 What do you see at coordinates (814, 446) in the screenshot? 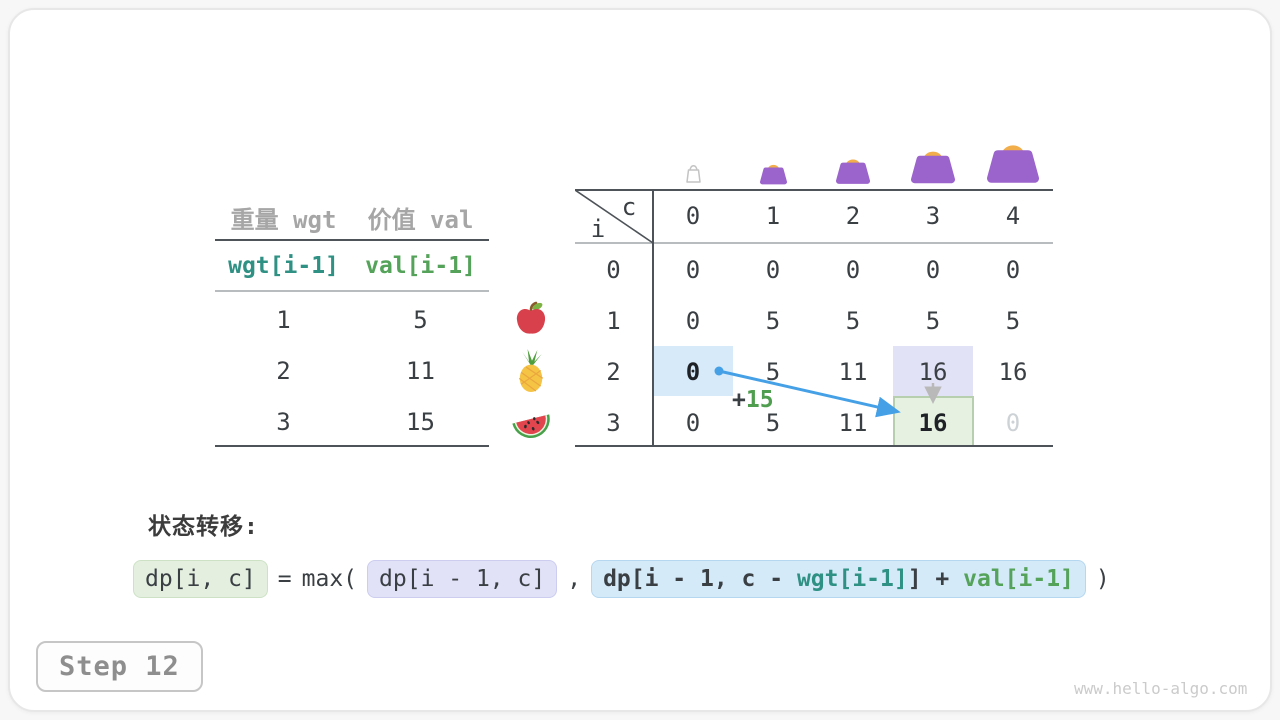
I see `dp-table-bottom-rule` at bounding box center [814, 446].